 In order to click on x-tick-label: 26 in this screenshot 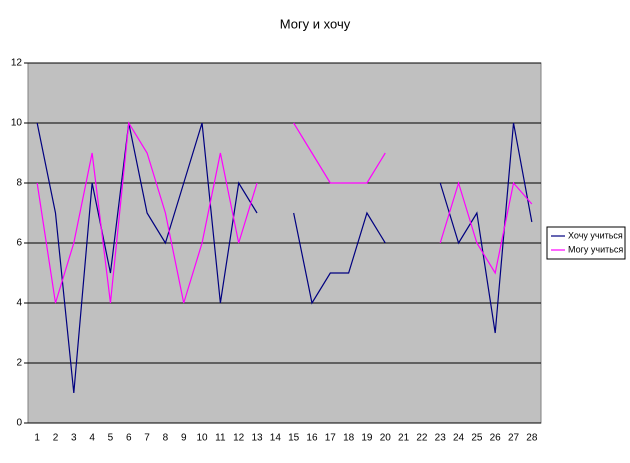, I will do `click(496, 438)`.